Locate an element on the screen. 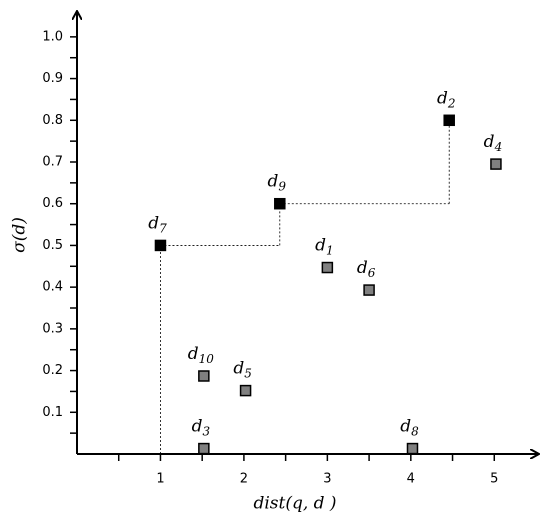 This screenshot has width=550, height=523. point-label-subscript: 8 is located at coordinates (415, 431).